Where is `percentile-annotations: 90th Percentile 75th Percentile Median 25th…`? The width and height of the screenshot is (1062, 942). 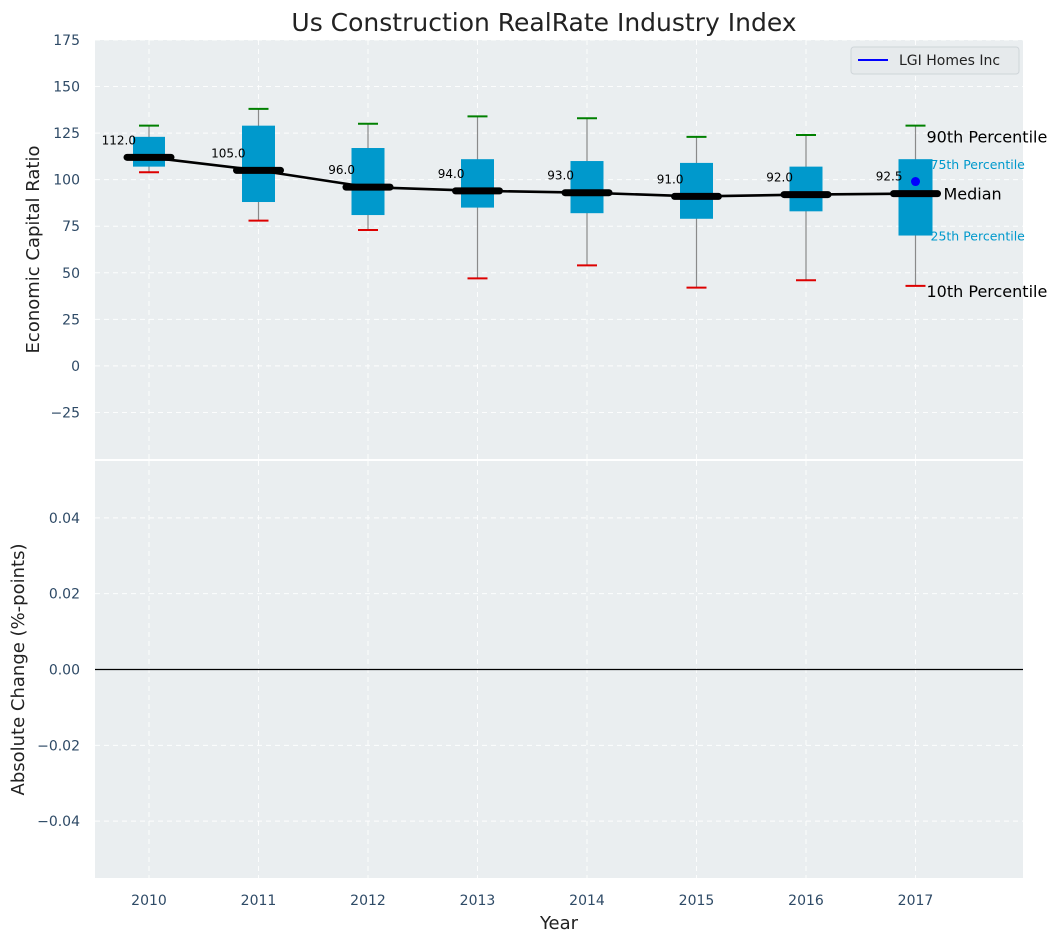 percentile-annotations: 90th Percentile 75th Percentile Median 25th… is located at coordinates (987, 214).